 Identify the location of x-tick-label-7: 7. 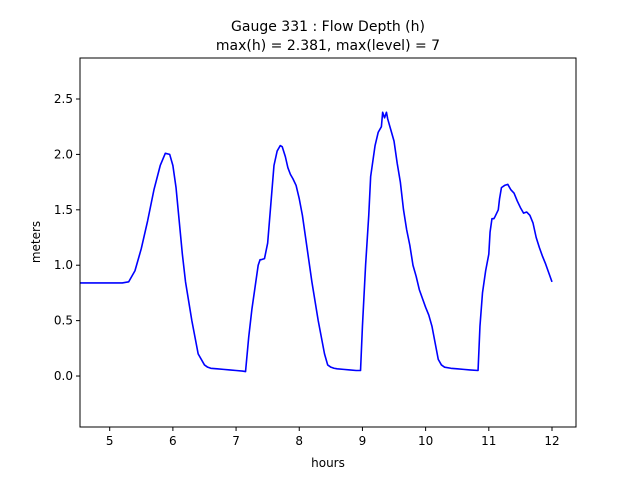
(236, 441).